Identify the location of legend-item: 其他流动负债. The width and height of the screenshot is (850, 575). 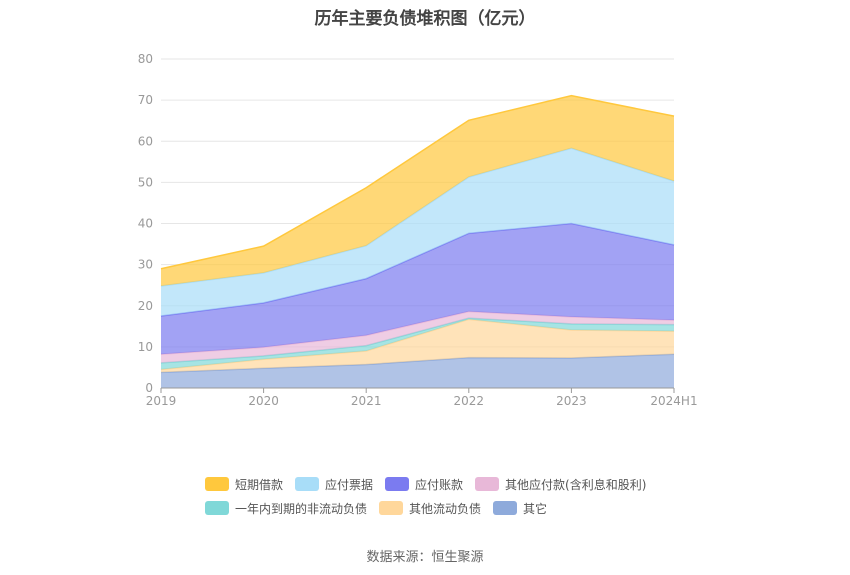
(430, 508).